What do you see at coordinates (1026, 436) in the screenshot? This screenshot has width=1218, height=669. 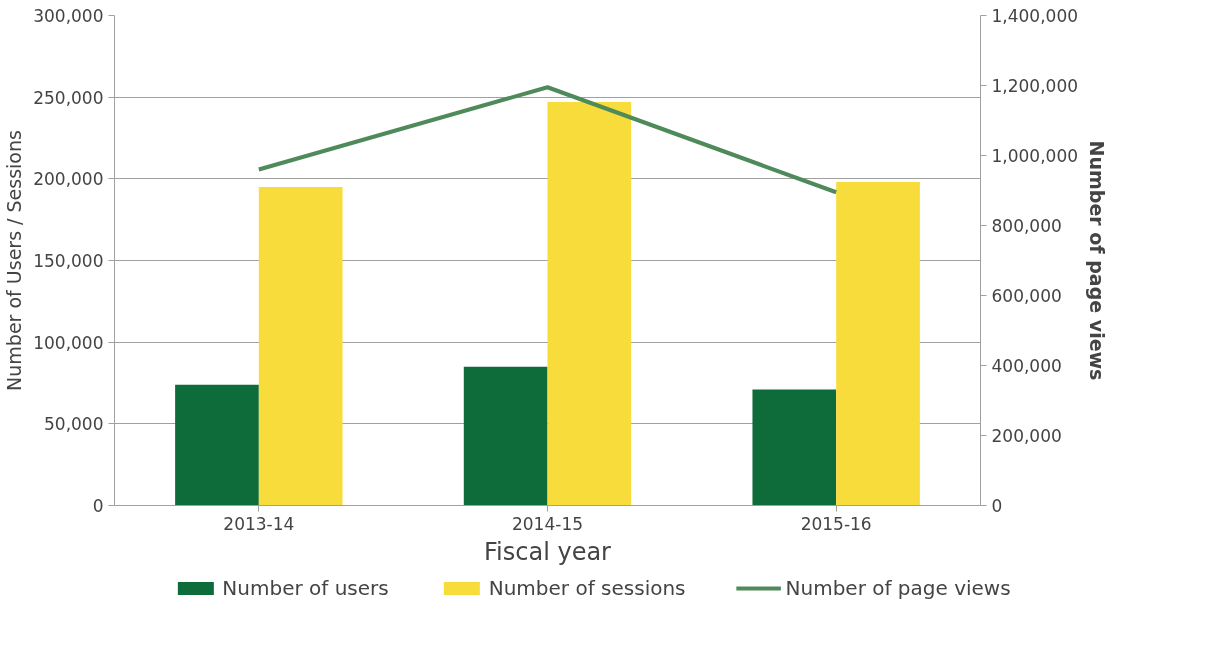 I see `y2-tick-label: 200,000` at bounding box center [1026, 436].